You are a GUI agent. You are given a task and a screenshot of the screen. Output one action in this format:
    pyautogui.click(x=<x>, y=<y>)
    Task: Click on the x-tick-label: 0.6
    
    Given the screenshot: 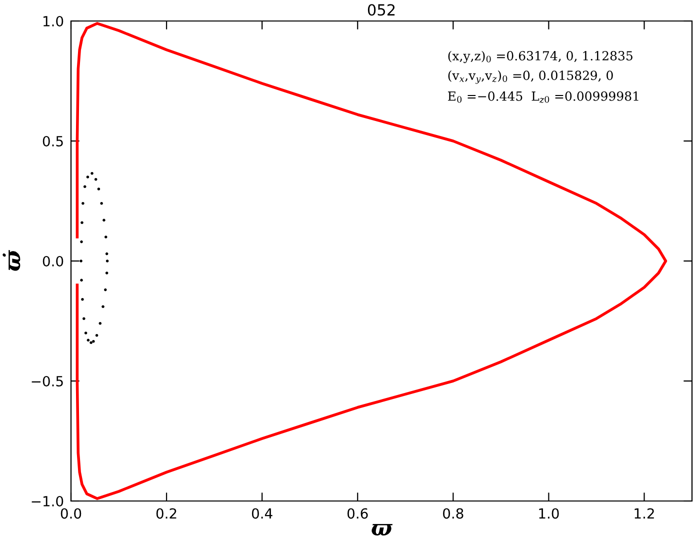 What is the action you would take?
    pyautogui.click(x=357, y=513)
    